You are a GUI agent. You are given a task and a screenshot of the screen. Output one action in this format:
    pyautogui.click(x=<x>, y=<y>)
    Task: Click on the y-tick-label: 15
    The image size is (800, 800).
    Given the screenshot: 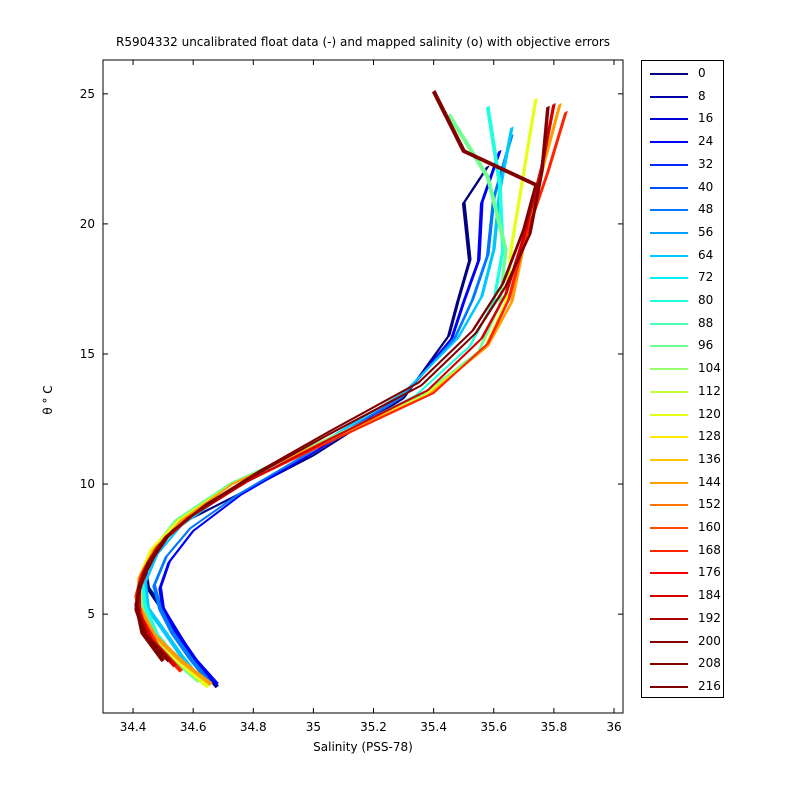 What is the action you would take?
    pyautogui.click(x=87, y=354)
    